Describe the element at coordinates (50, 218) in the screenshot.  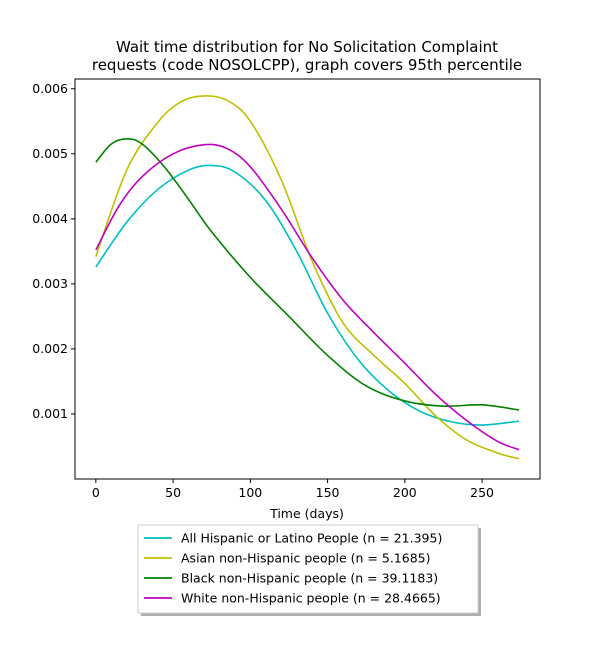
I see `y-tick-label: 0.004` at that location.